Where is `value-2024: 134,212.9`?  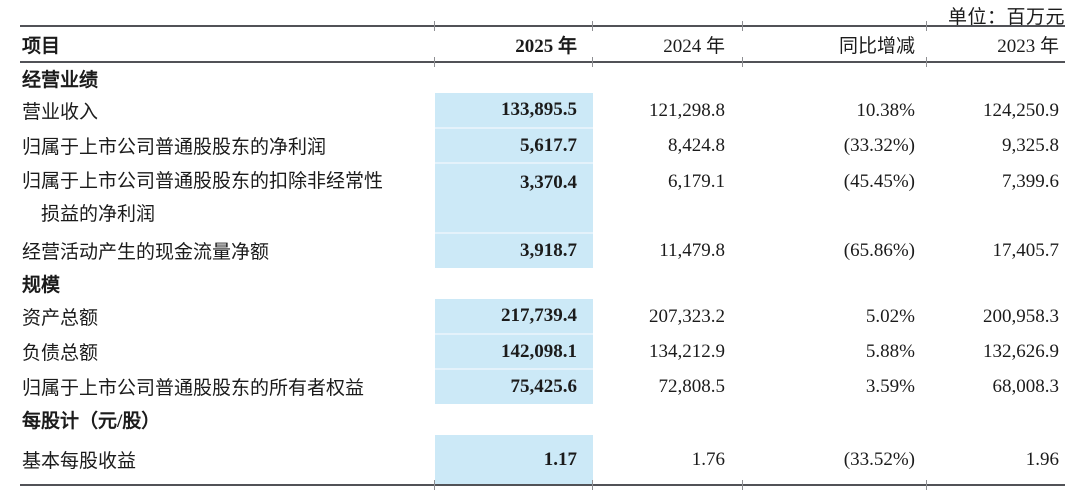 value-2024: 134,212.9 is located at coordinates (687, 351).